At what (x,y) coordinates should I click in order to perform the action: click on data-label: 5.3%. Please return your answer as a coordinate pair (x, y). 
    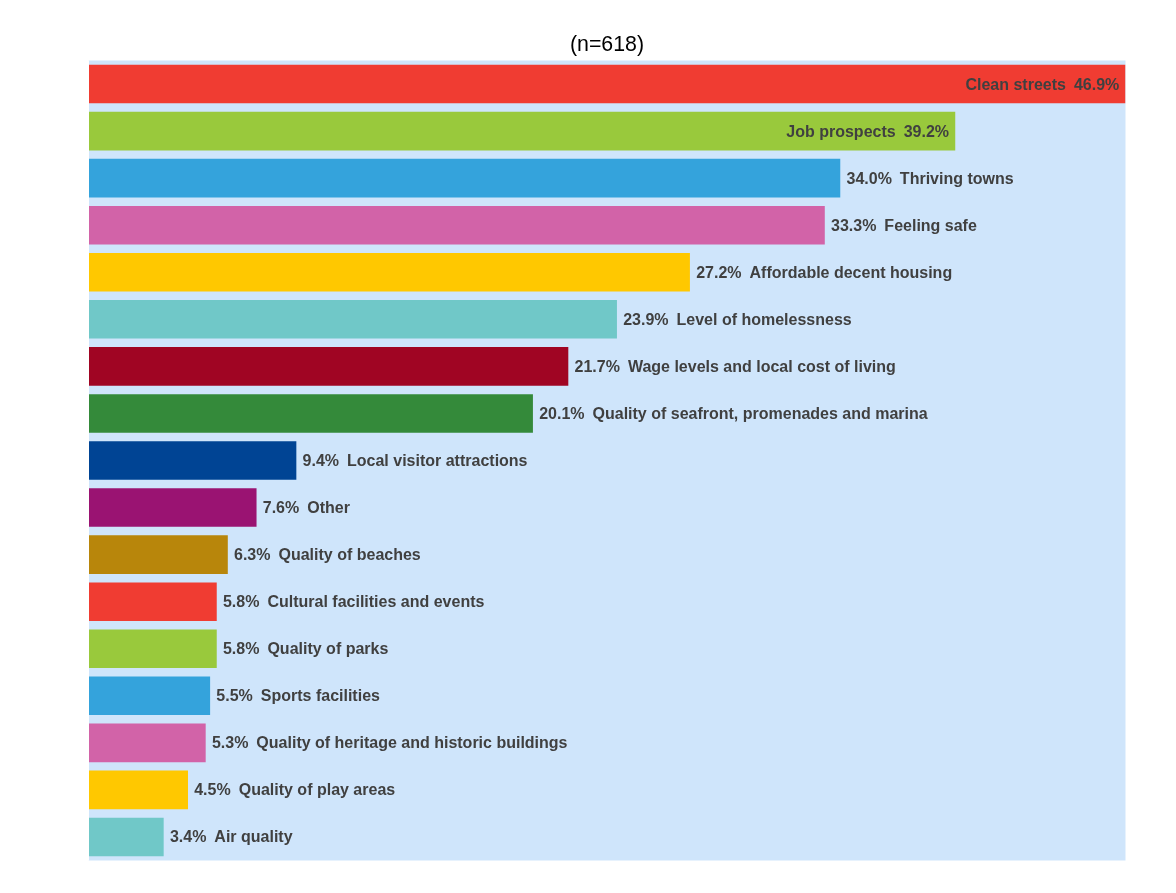
    Looking at the image, I should click on (230, 743).